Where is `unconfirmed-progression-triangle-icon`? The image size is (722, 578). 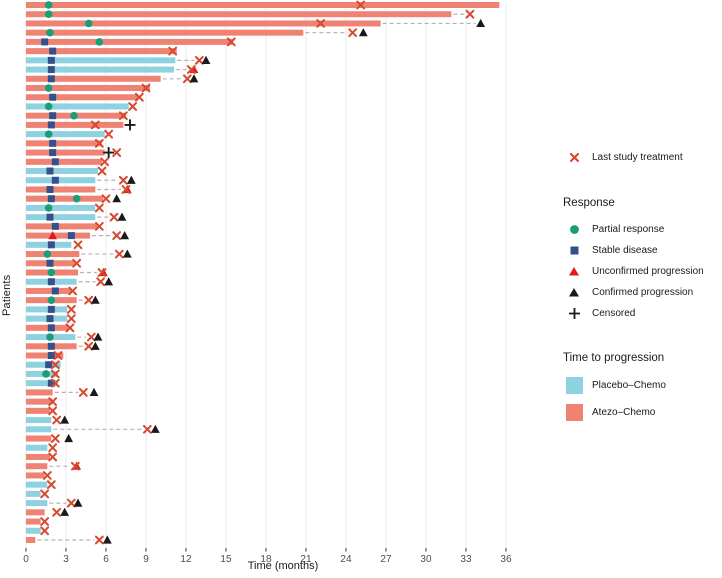 unconfirmed-progression-triangle-icon is located at coordinates (574, 271).